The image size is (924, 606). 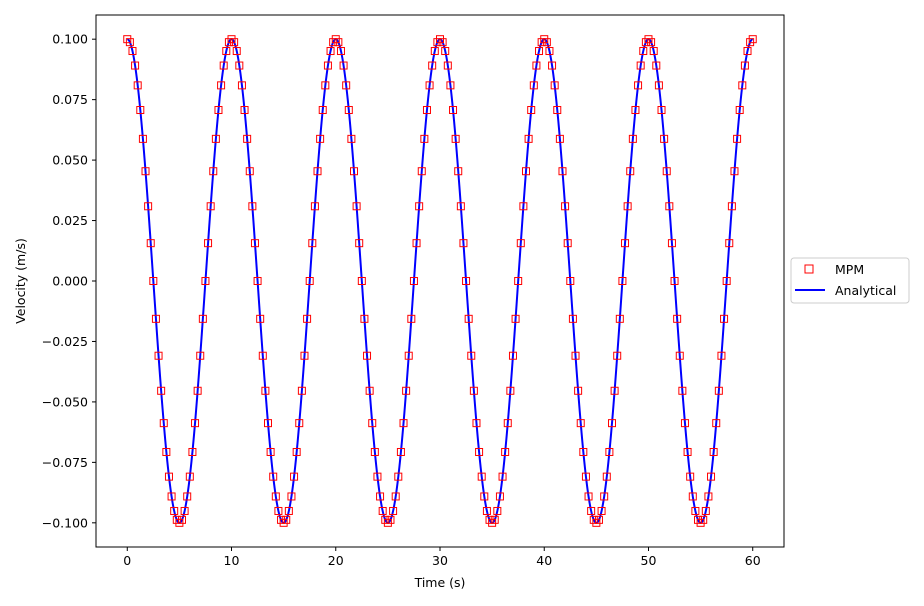 What do you see at coordinates (70, 39) in the screenshot?
I see `y-tick-label: 0.100` at bounding box center [70, 39].